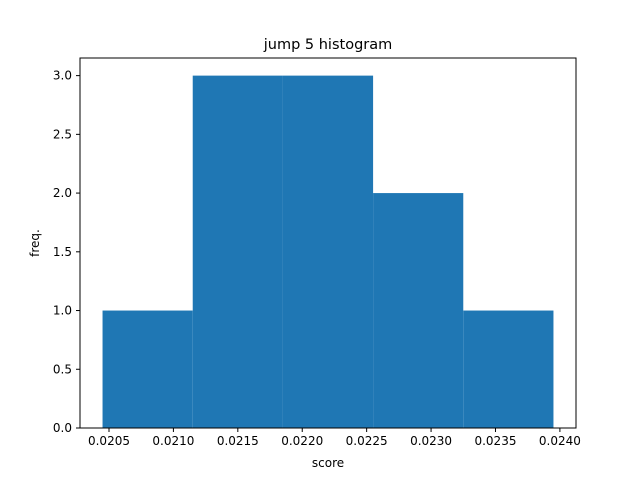  Describe the element at coordinates (109, 441) in the screenshot. I see `x-tick-label: 0.0205` at that location.